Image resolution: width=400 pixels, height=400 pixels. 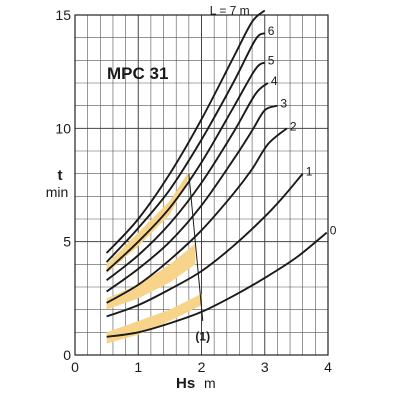 What do you see at coordinates (202, 337) in the screenshot?
I see `marker-label: (1)` at bounding box center [202, 337].